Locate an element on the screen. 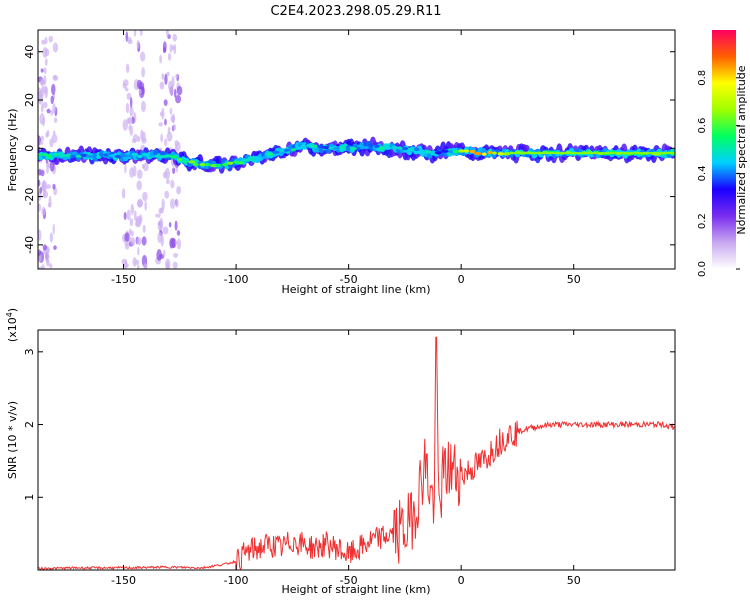  colorbar-gradient is located at coordinates (724, 149).